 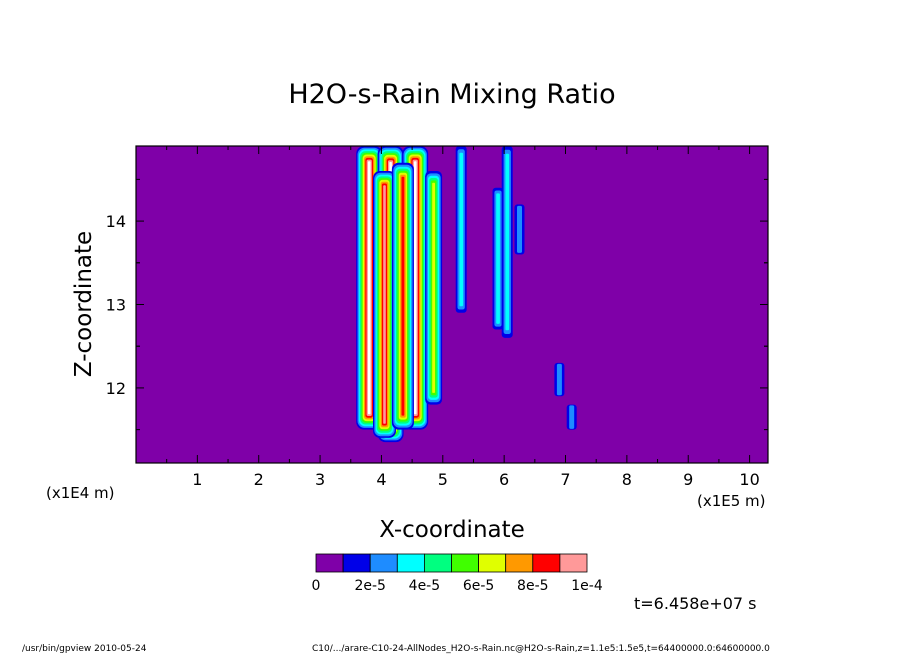 What do you see at coordinates (116, 388) in the screenshot?
I see `y-tick-label: 12` at bounding box center [116, 388].